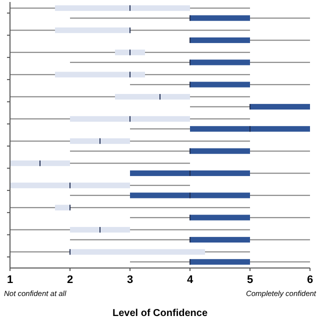 The image size is (320, 320). What do you see at coordinates (130, 280) in the screenshot?
I see `x-tick-label: 3` at bounding box center [130, 280].